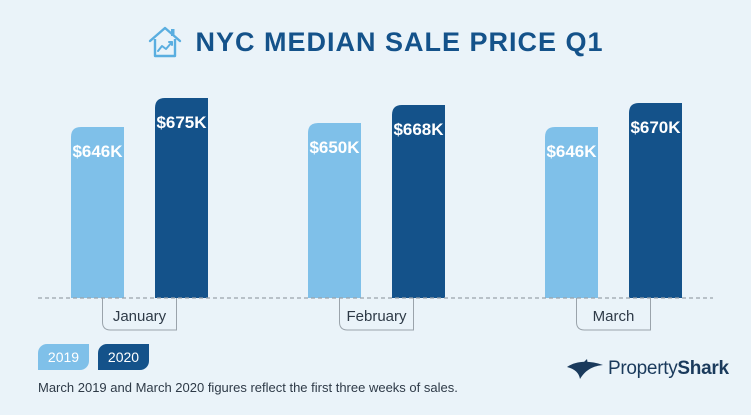  What do you see at coordinates (97, 212) in the screenshot?
I see `bar-january-2019` at bounding box center [97, 212].